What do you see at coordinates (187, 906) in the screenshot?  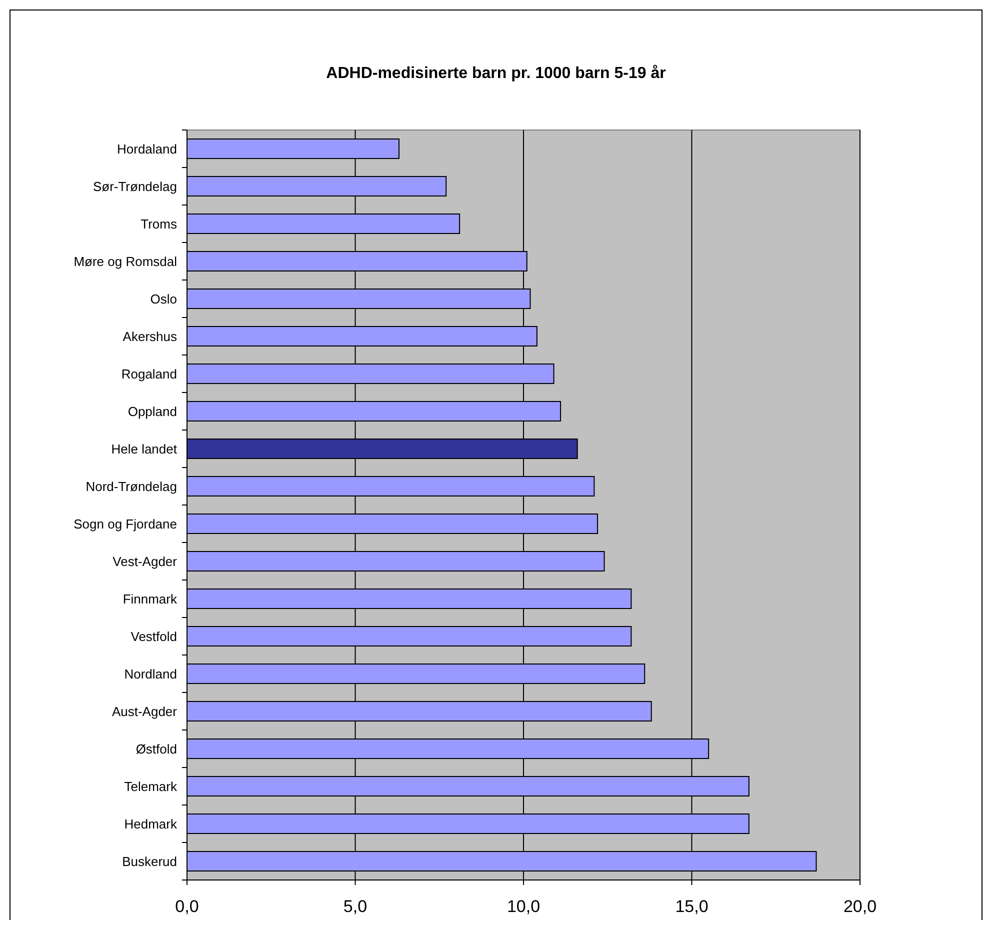 I see `x-tick-label: 0,0` at bounding box center [187, 906].